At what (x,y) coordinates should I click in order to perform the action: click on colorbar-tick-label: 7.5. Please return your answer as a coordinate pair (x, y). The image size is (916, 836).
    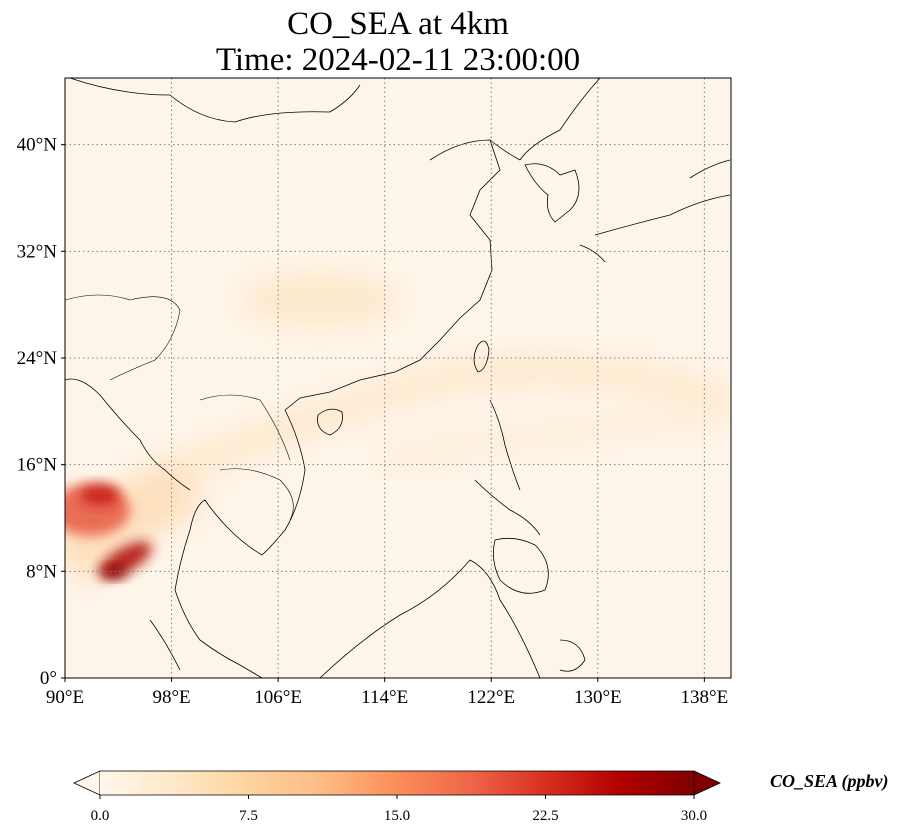
    Looking at the image, I should click on (248, 816).